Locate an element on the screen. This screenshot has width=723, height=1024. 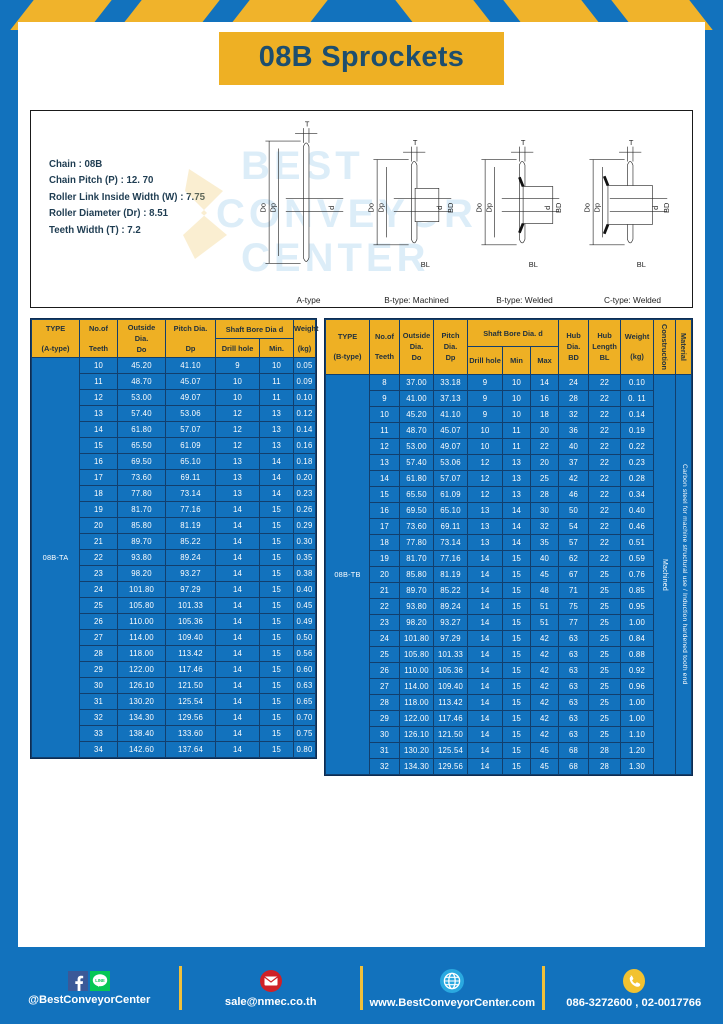
table-cell: 77 is located at coordinates (574, 622).